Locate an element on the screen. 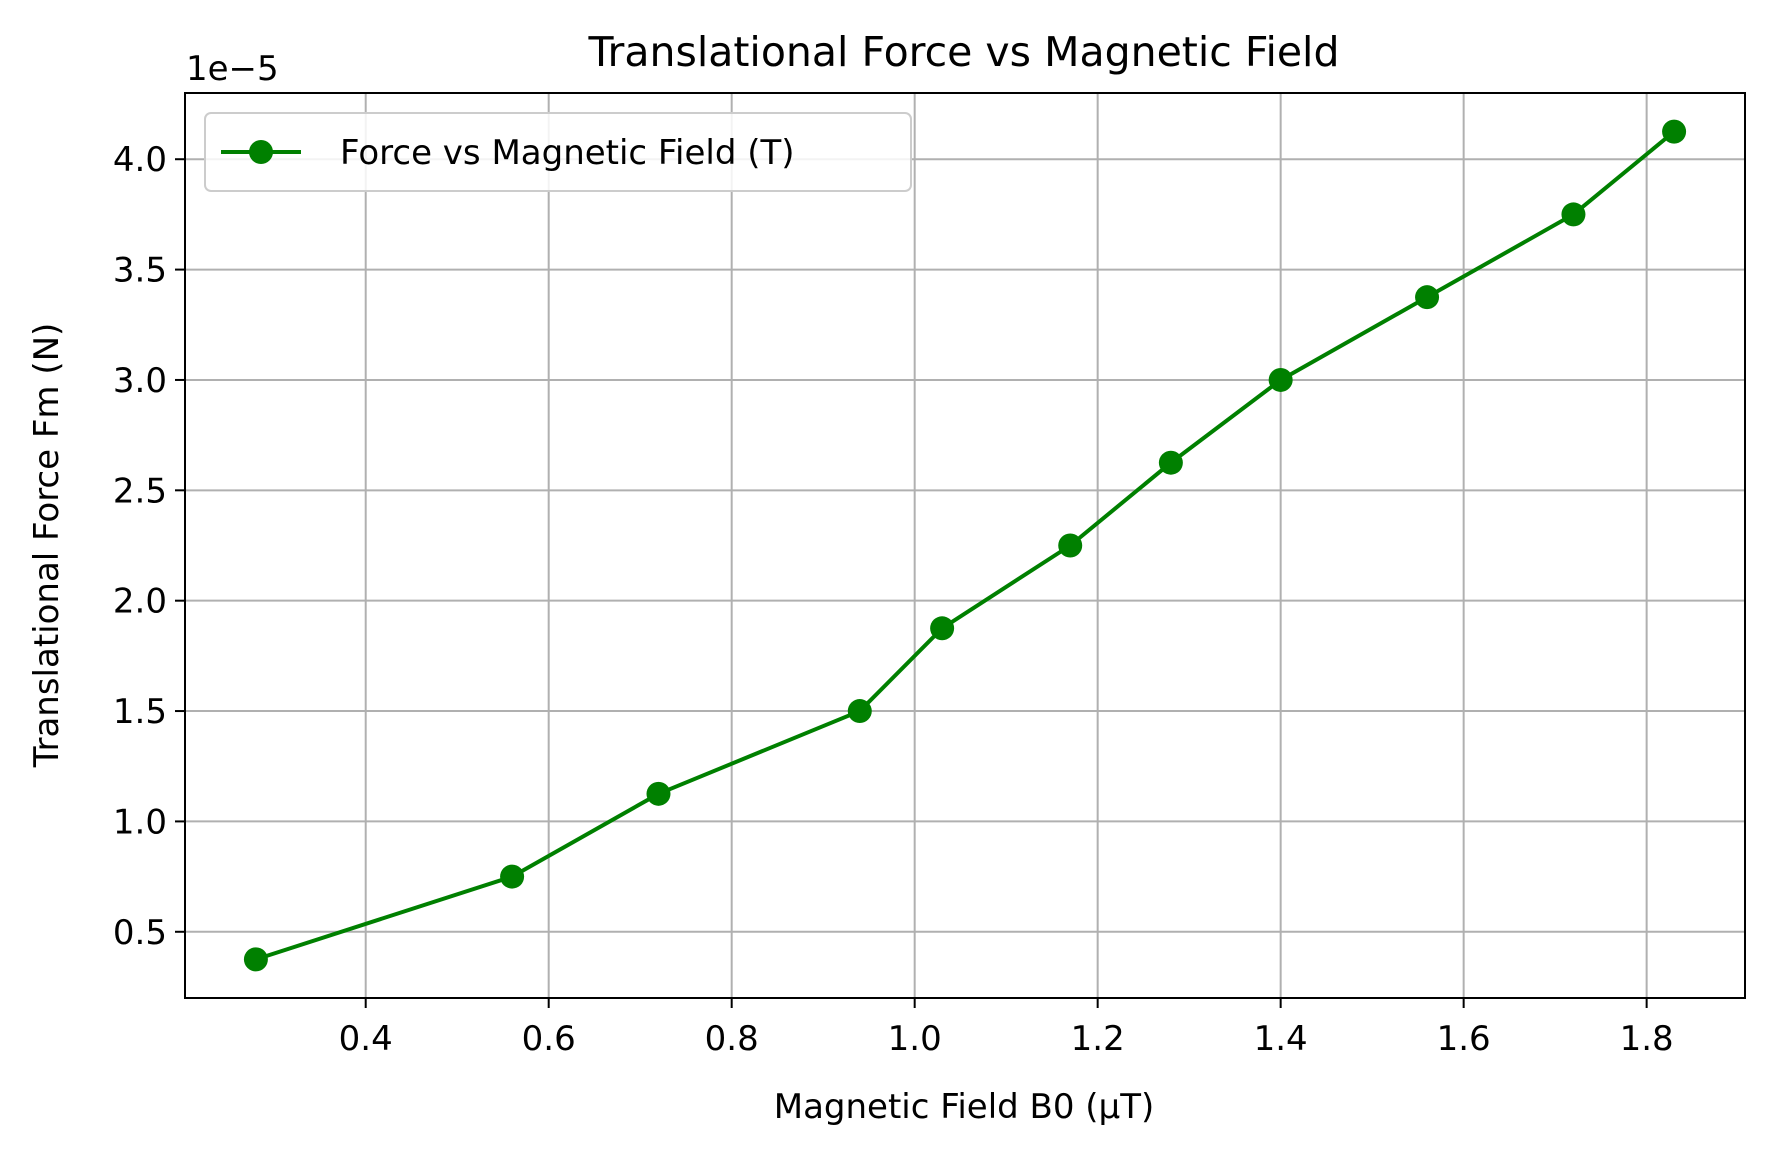 The image size is (1770, 1158). x-tick-label: 1.6 is located at coordinates (1464, 1039).